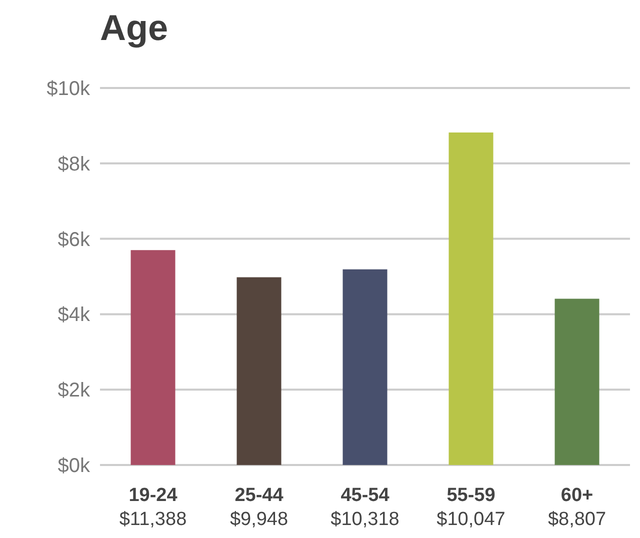 The height and width of the screenshot is (538, 640). I want to click on x-tick-label: 25-44 $9,948, so click(259, 507).